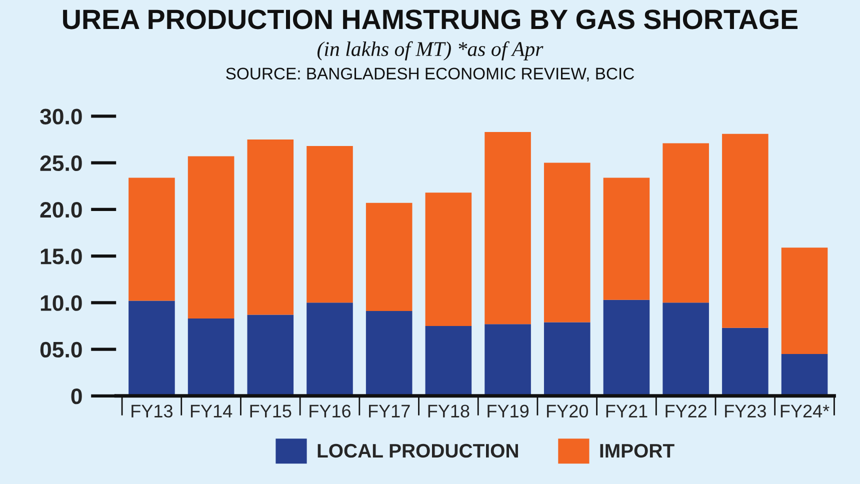  What do you see at coordinates (61, 303) in the screenshot?
I see `y-tick-label: 10.0` at bounding box center [61, 303].